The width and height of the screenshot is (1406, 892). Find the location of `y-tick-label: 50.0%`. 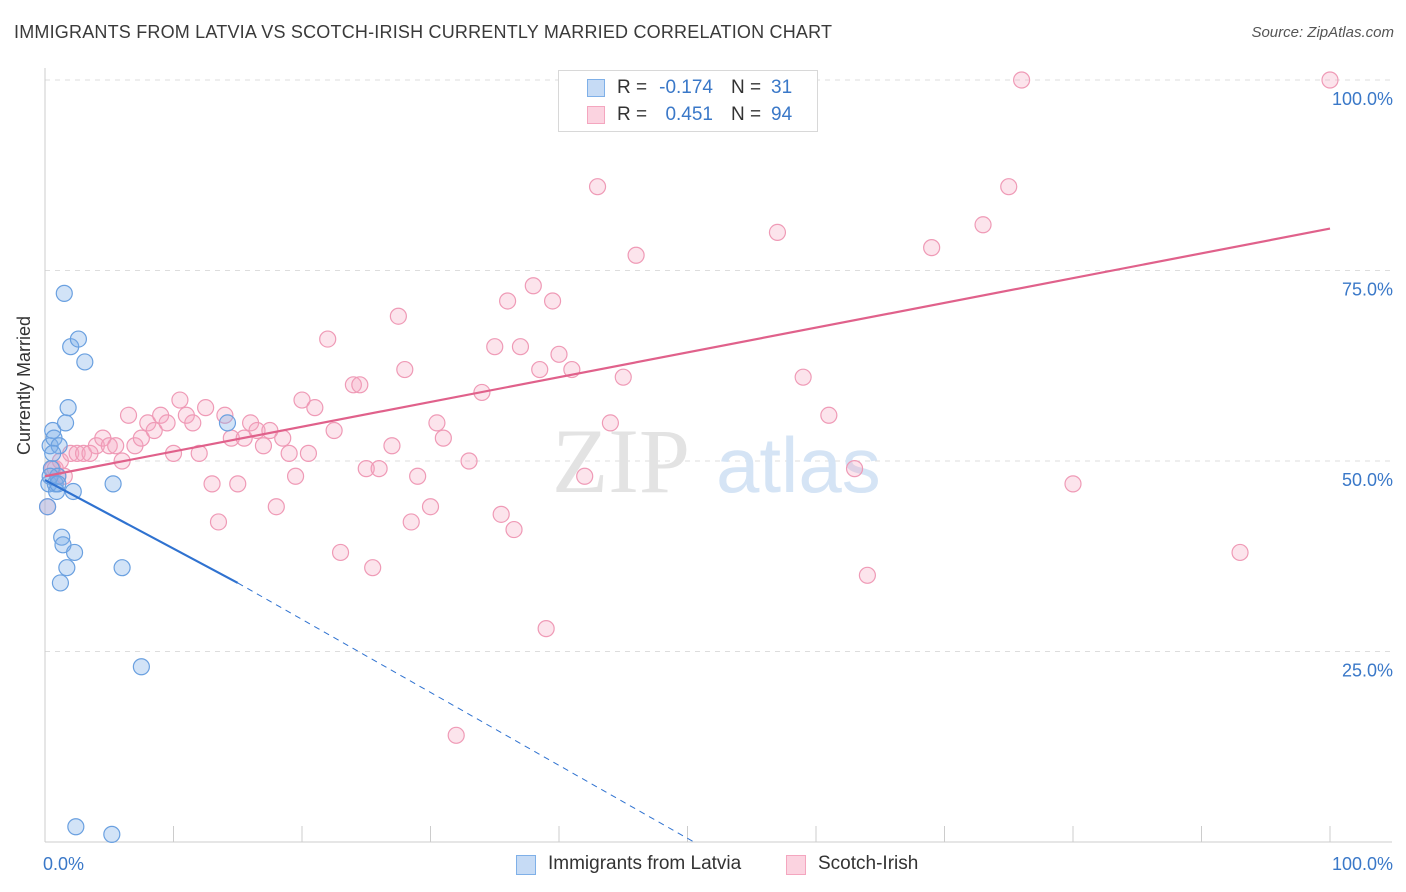

y-tick-label: 50.0% is located at coordinates (1367, 480).